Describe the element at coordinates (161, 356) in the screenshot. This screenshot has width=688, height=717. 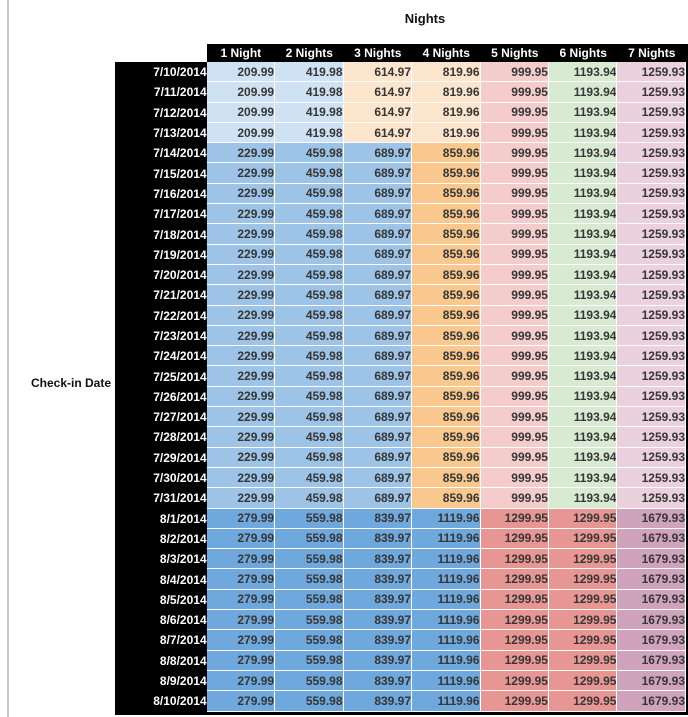
I see `date-cell: 7/24/2014` at that location.